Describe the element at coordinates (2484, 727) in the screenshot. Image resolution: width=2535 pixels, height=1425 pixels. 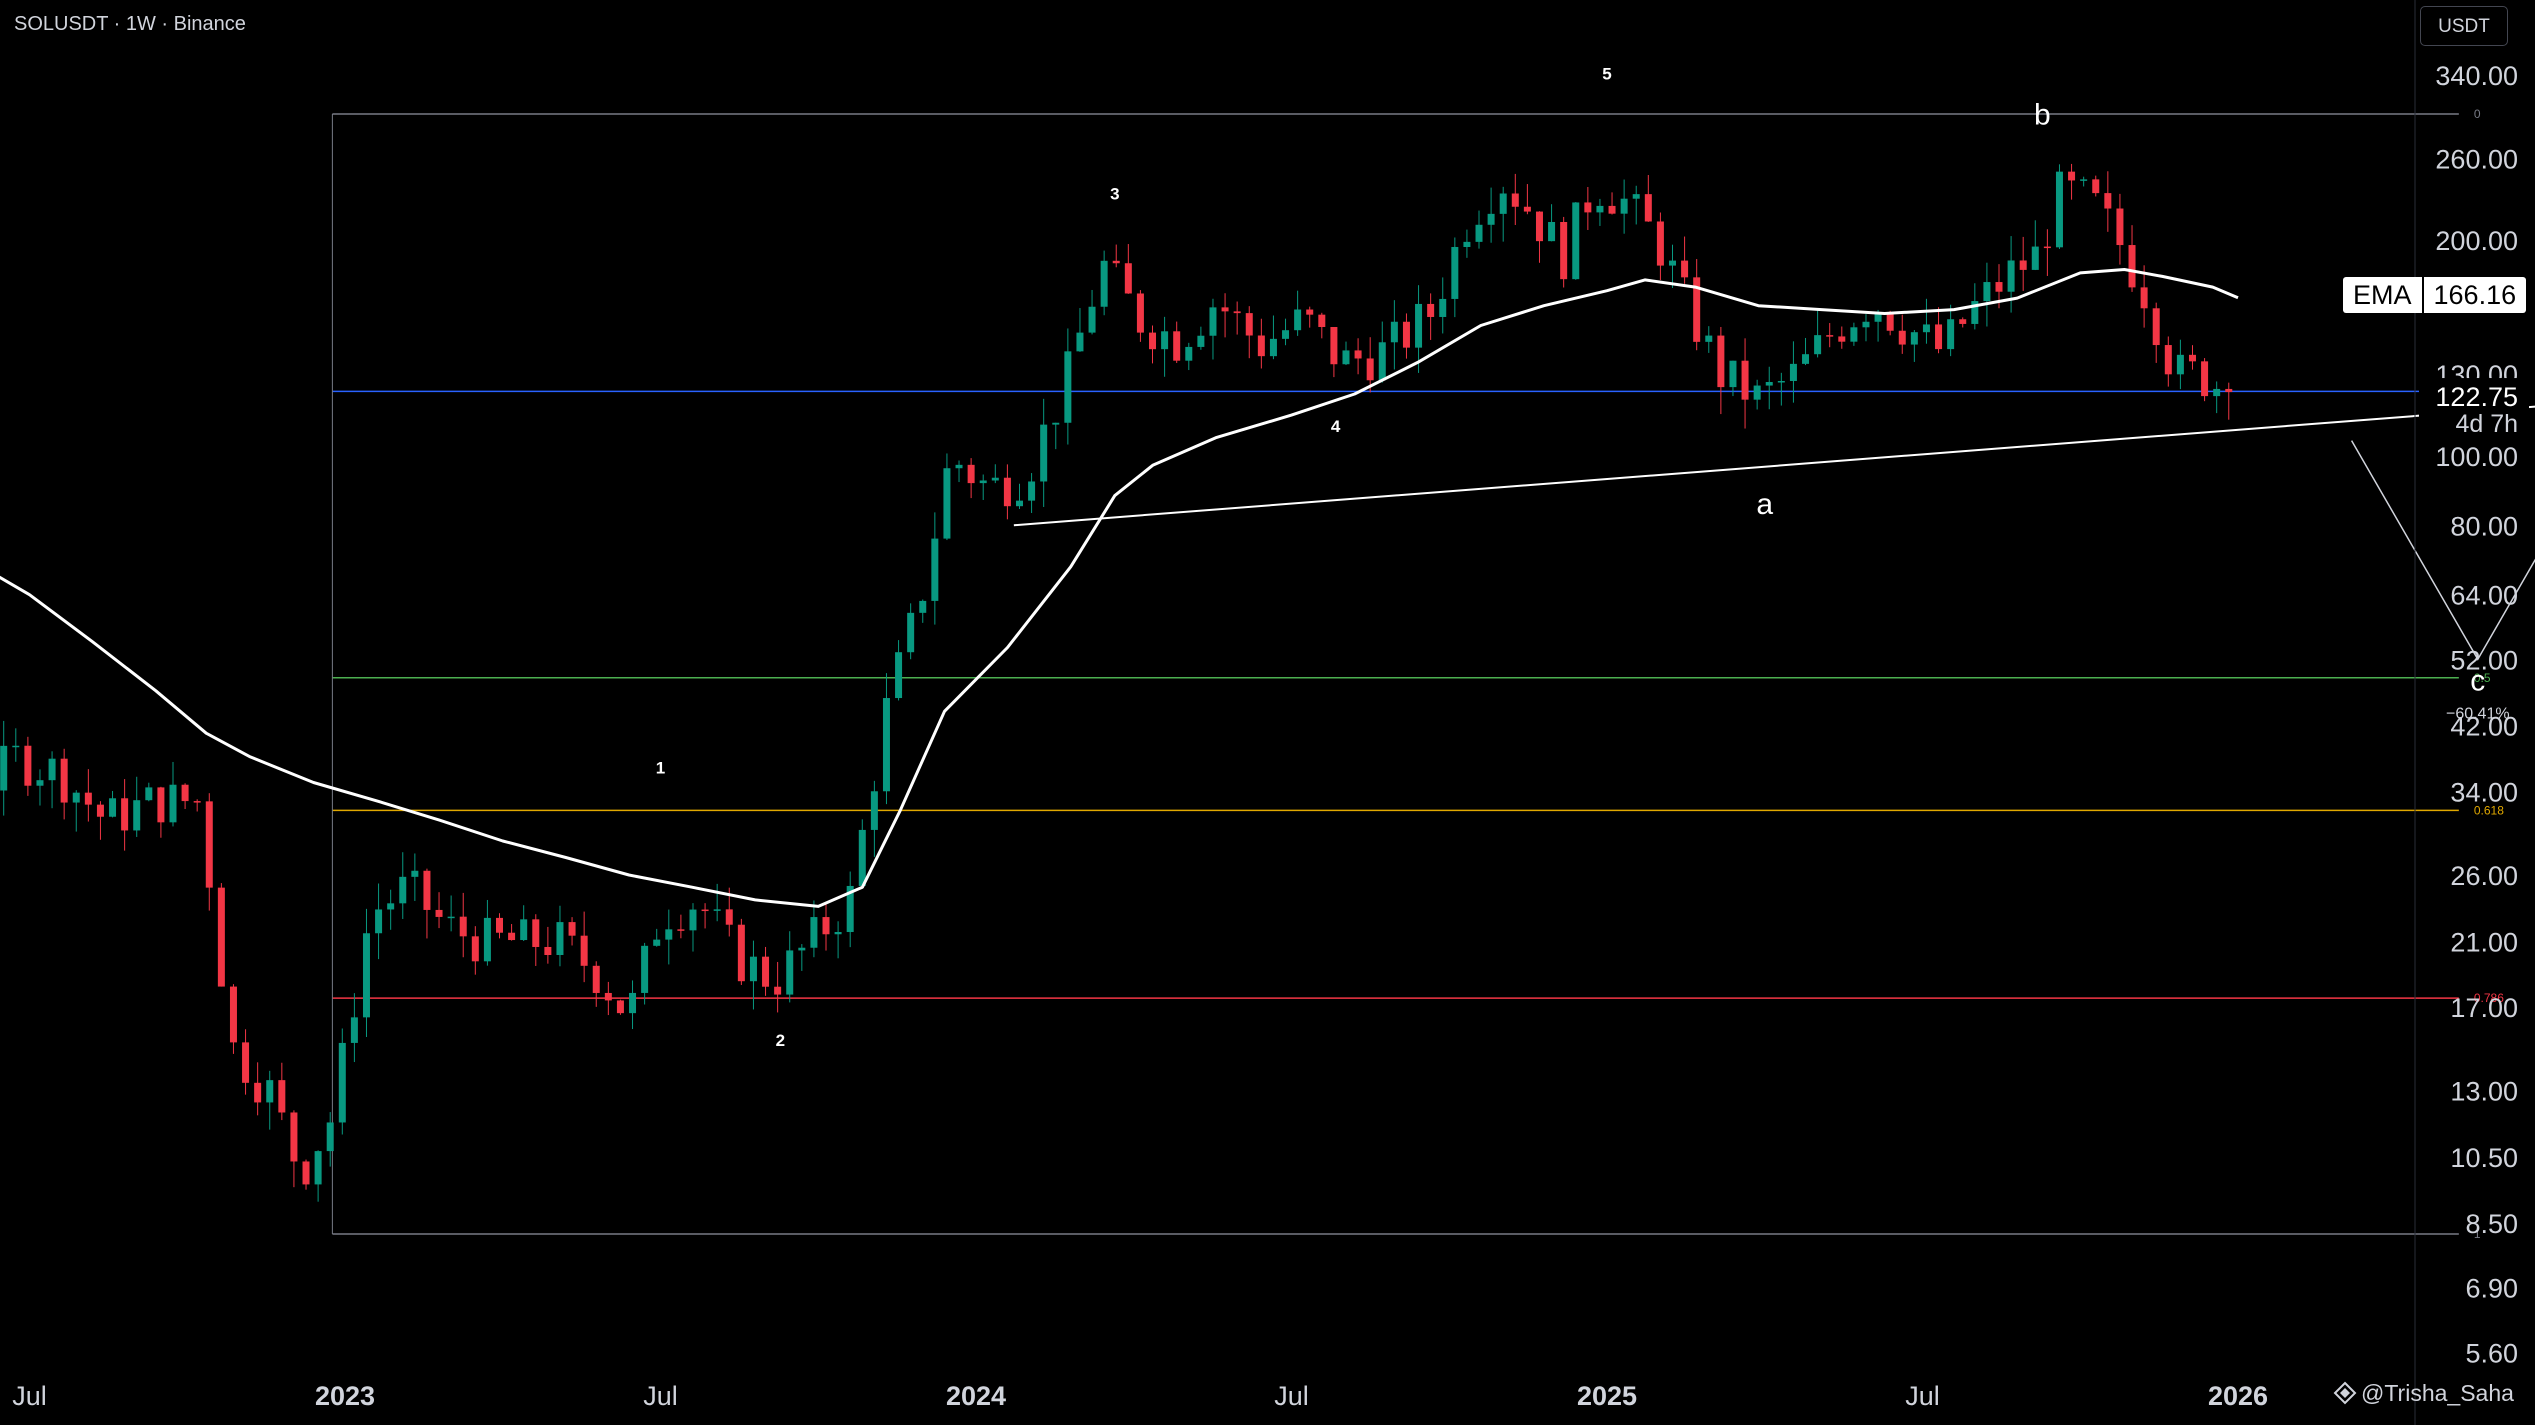
I see `price-axis-tick: 42.00` at that location.